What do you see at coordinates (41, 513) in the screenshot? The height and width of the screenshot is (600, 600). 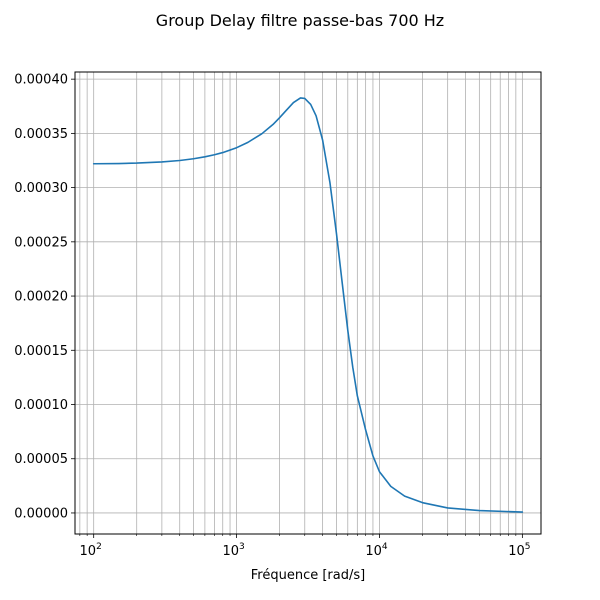 I see `y-tick-label: 0.00000` at bounding box center [41, 513].